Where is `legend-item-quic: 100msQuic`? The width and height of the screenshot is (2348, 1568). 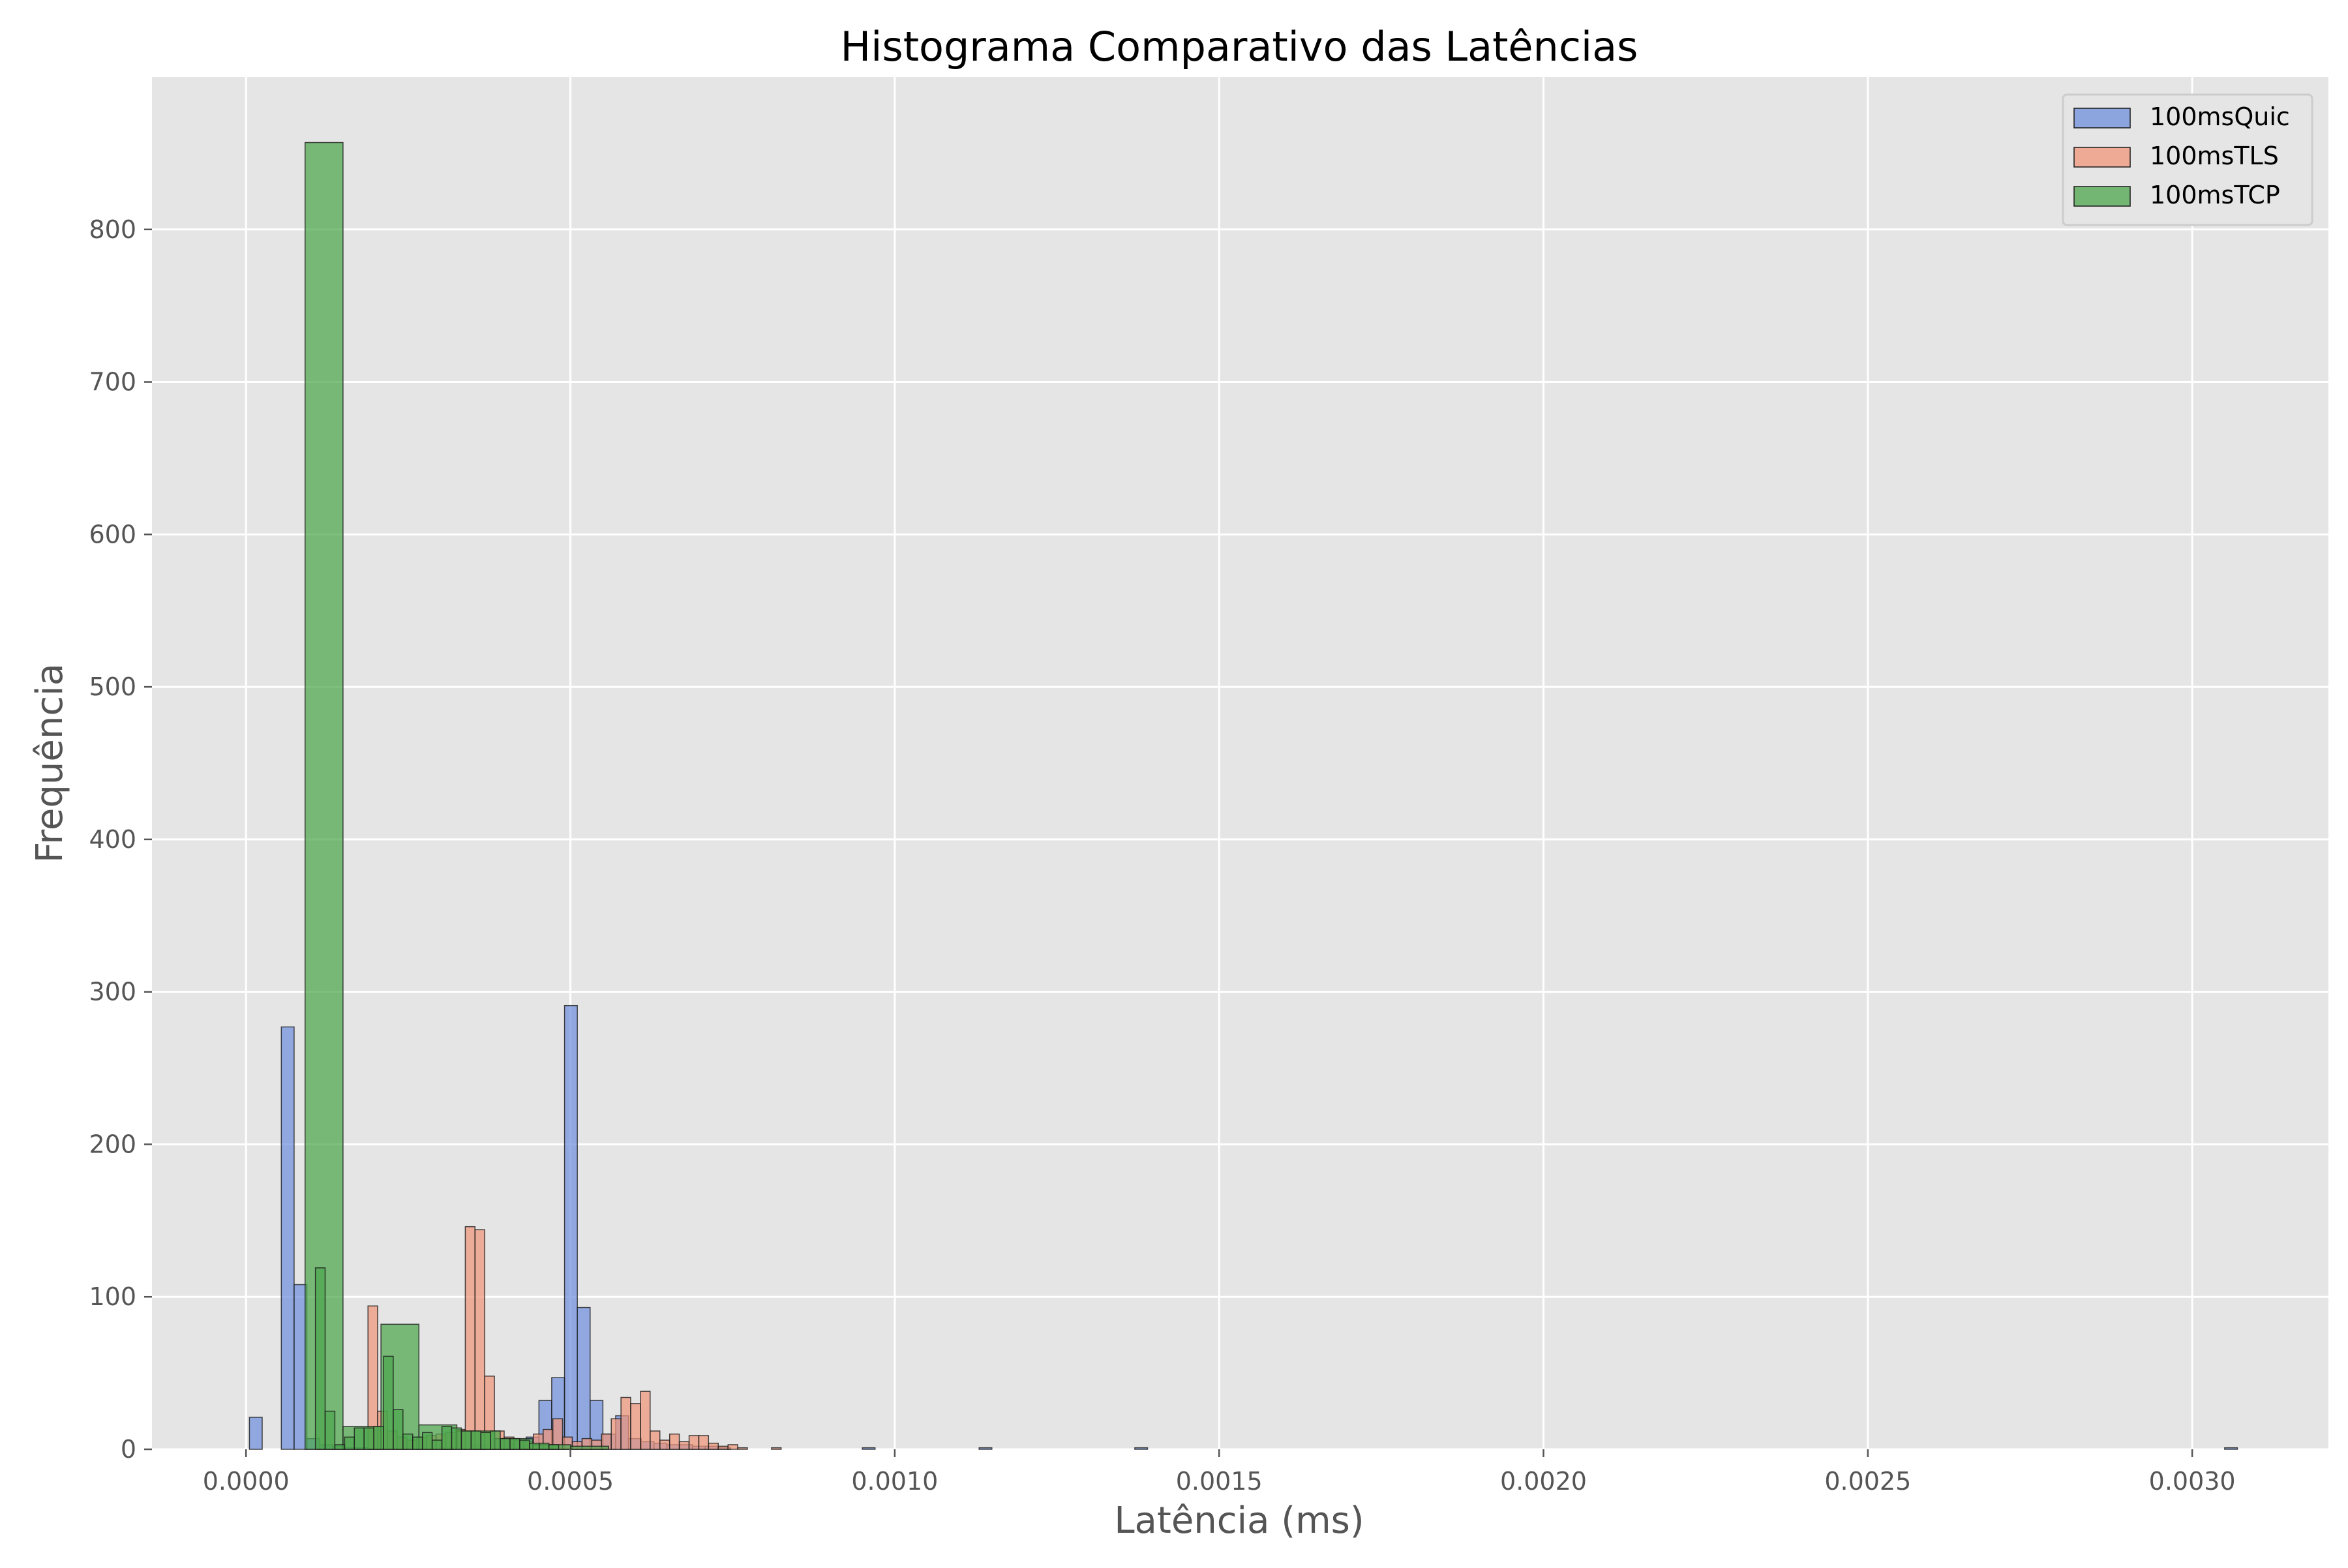
legend-item-quic: 100msQuic is located at coordinates (2181, 116).